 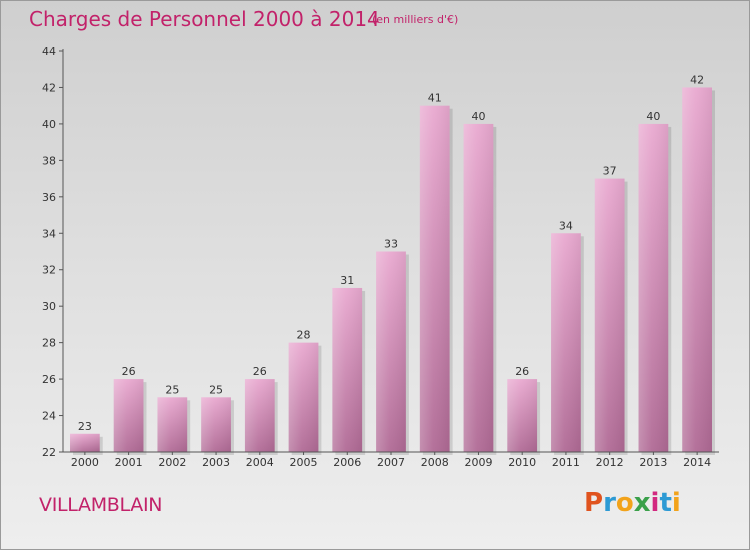 What do you see at coordinates (128, 415) in the screenshot?
I see `bar-shine-2001` at bounding box center [128, 415].